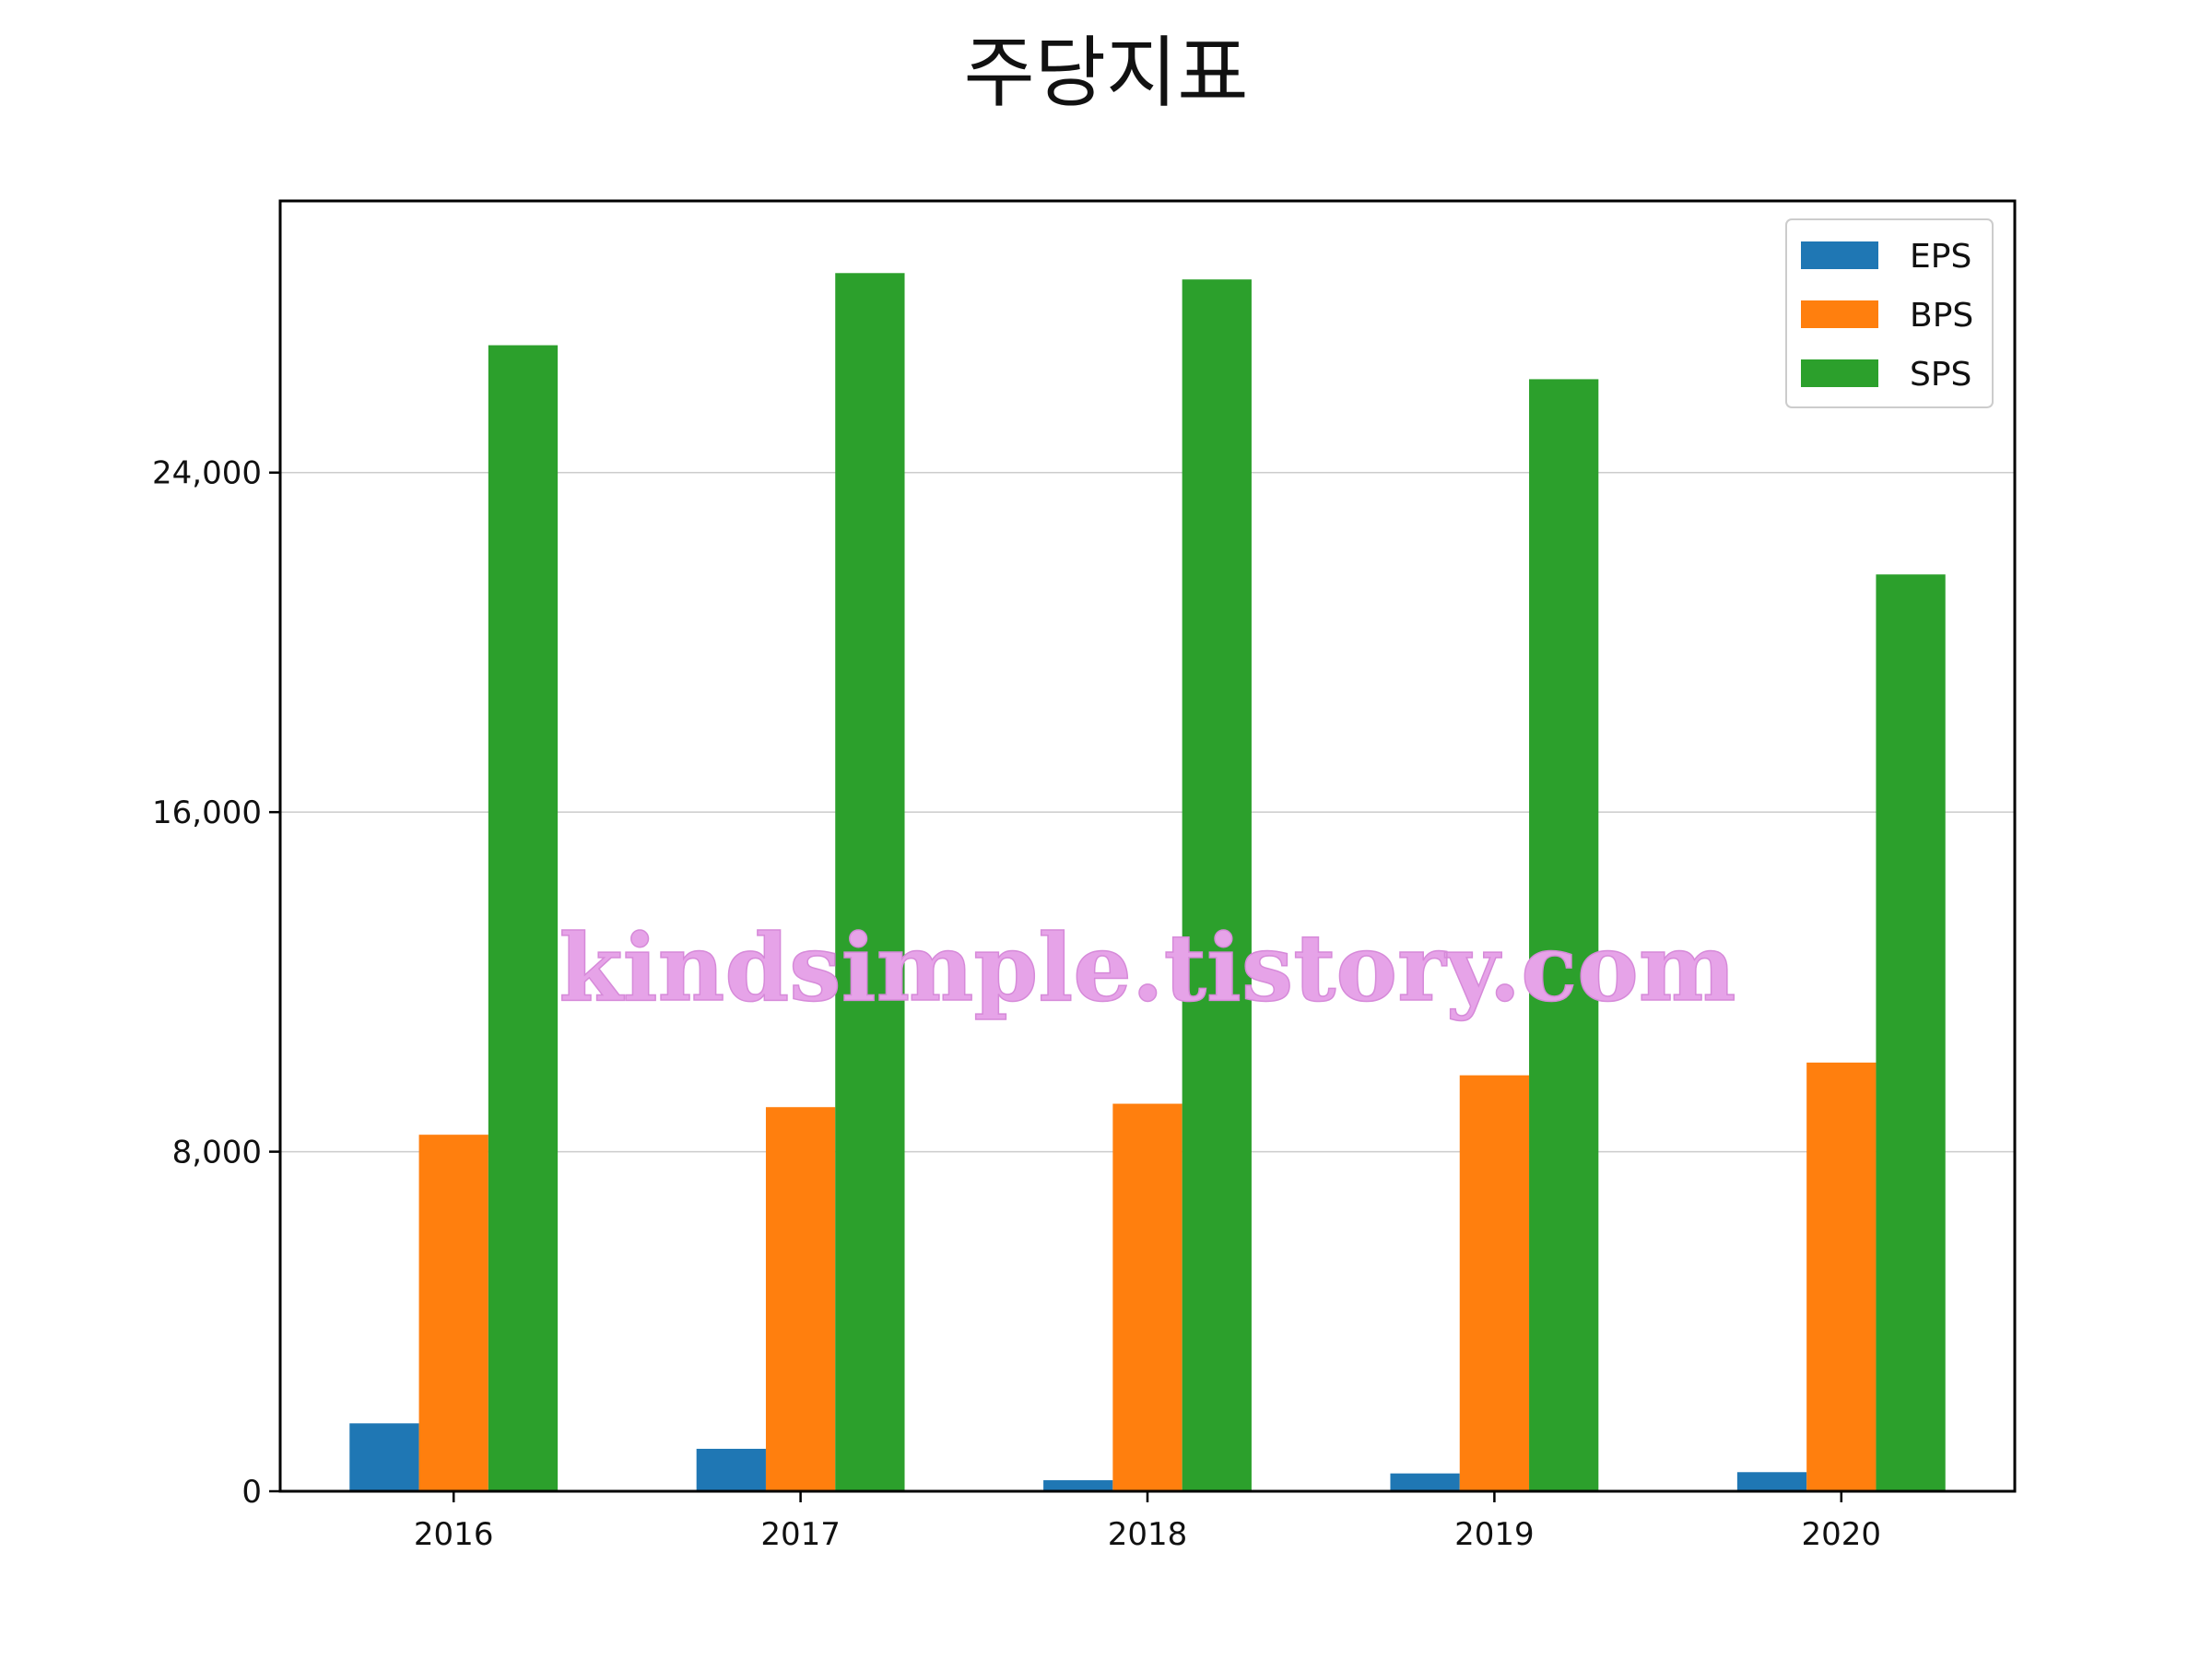 Image resolution: width=2212 pixels, height=1659 pixels. I want to click on bar-eps-2016, so click(384, 1457).